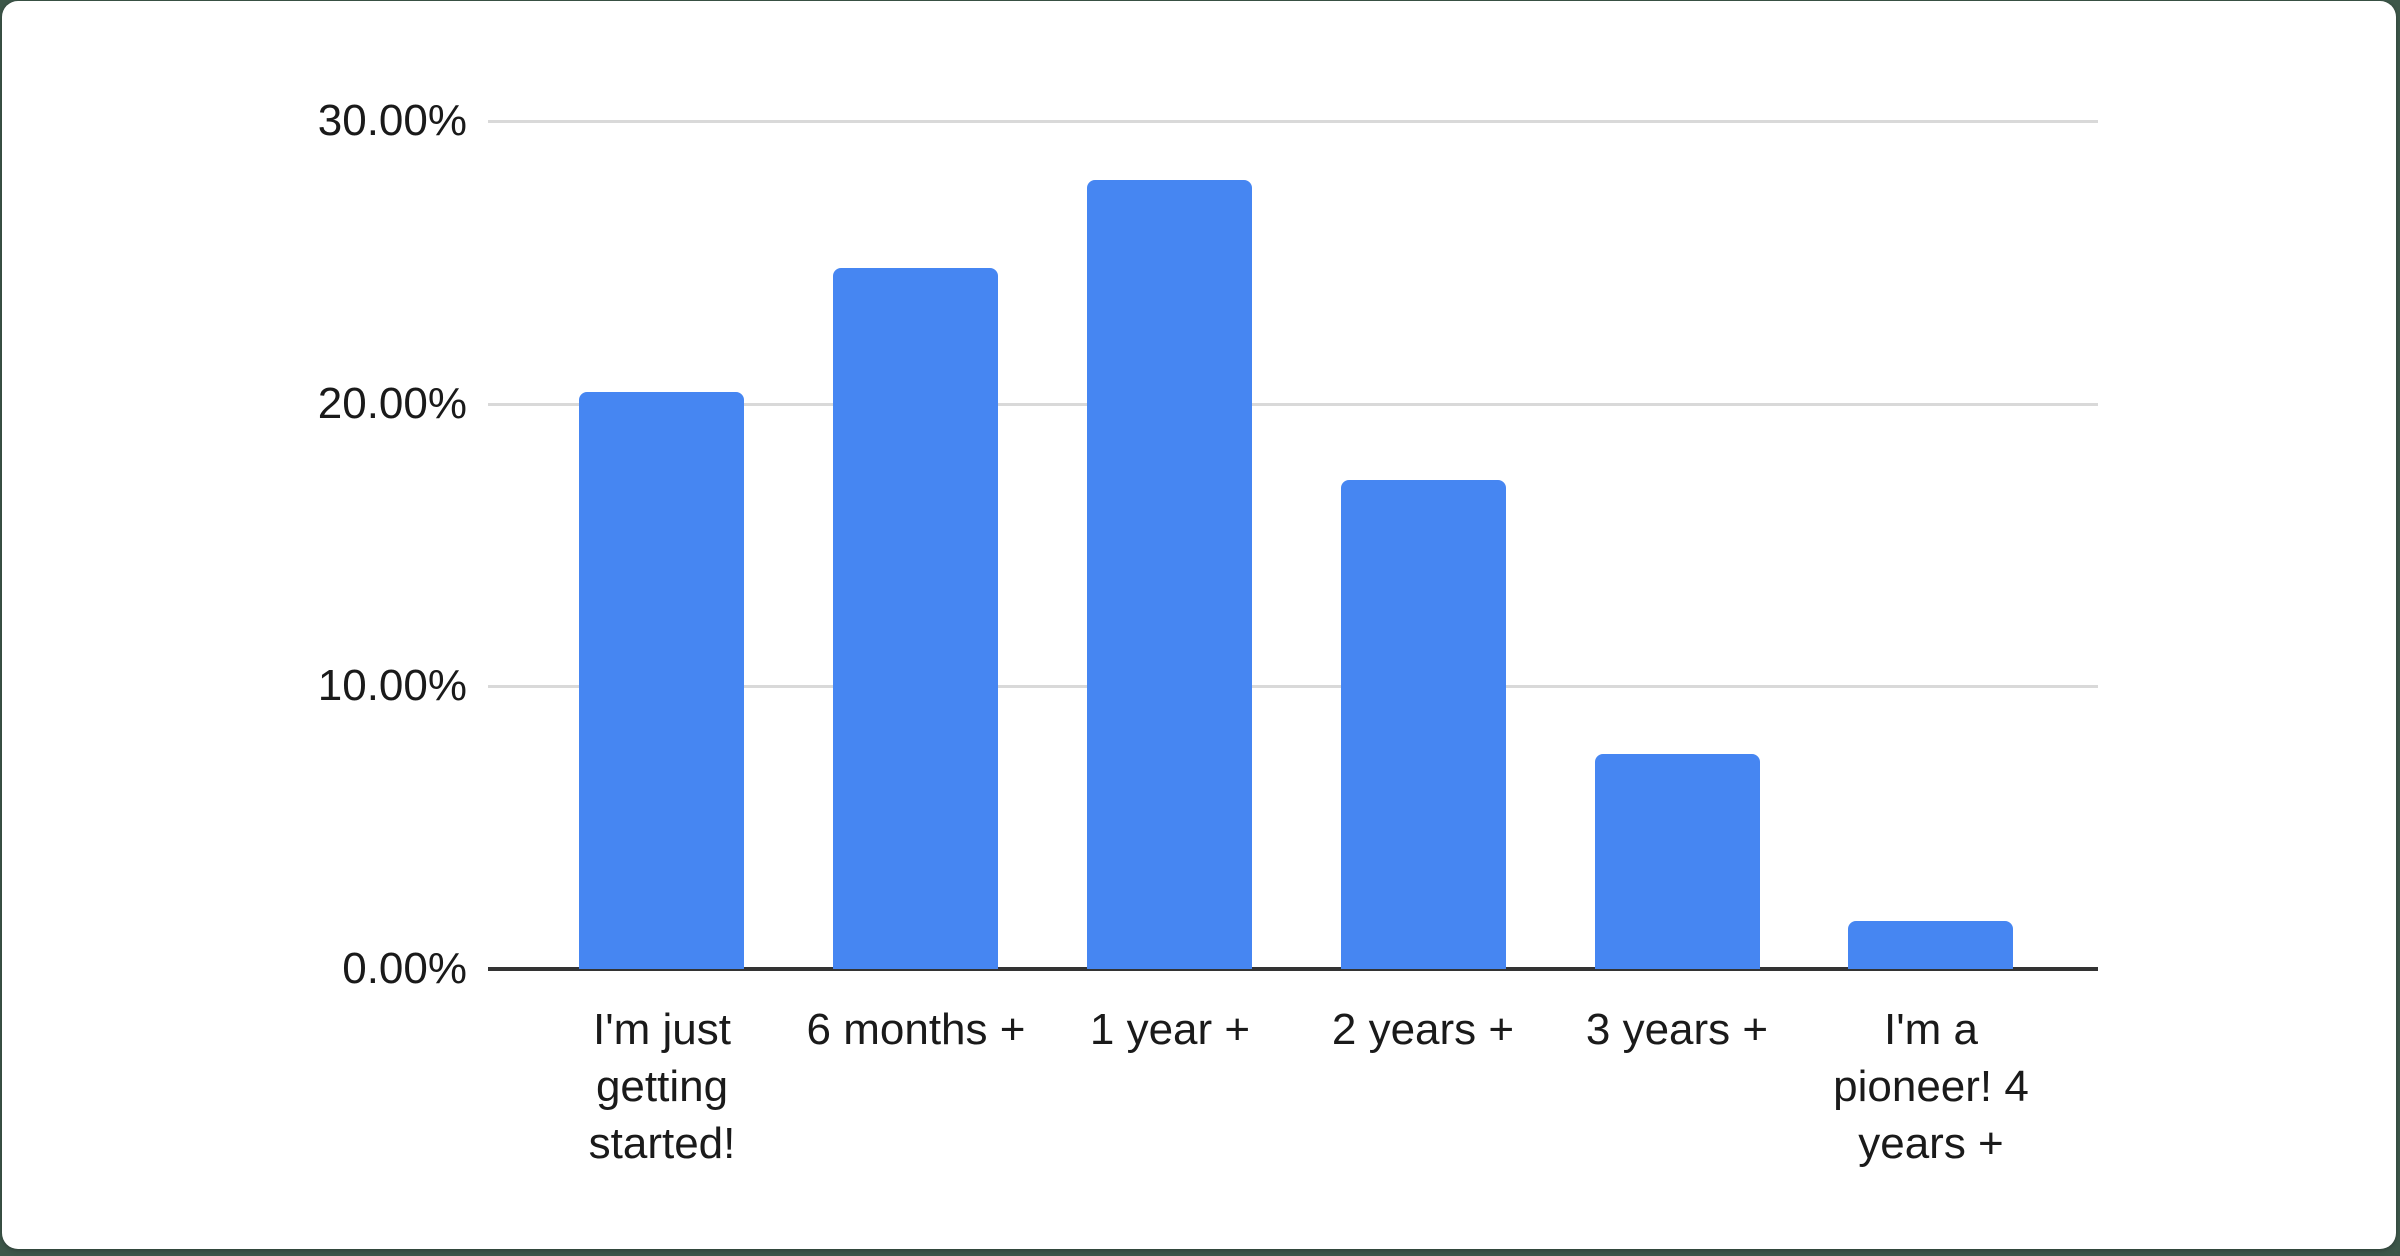 Image resolution: width=2400 pixels, height=1256 pixels. I want to click on x-axis-category-label: 1 year +, so click(1170, 1029).